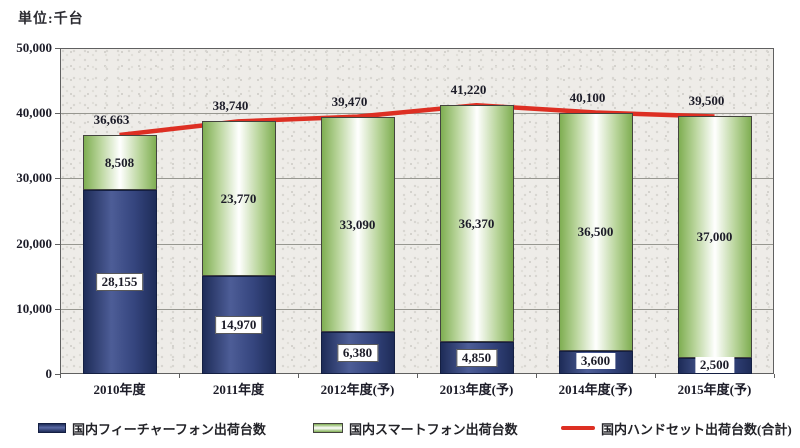  I want to click on unit-label: 単位:千台, so click(51, 19).